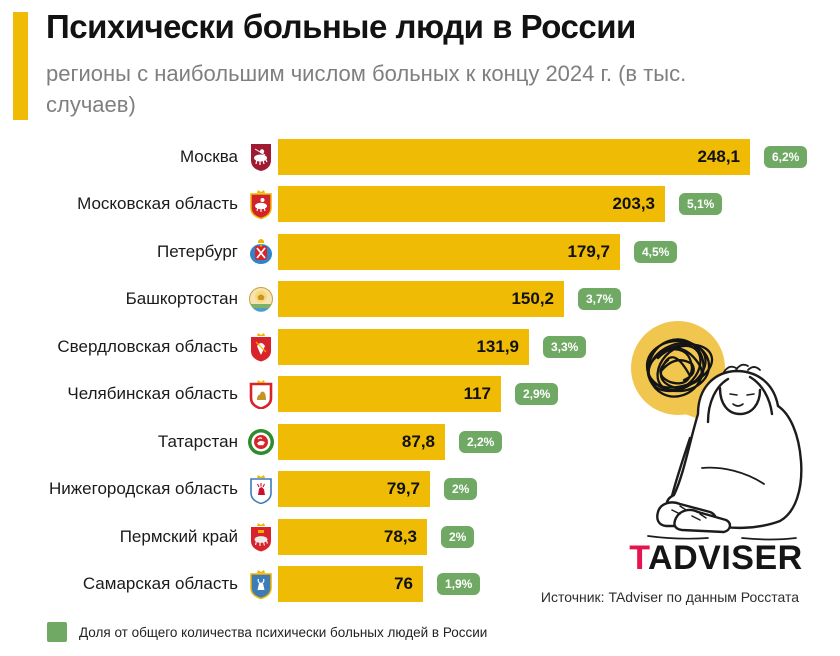  What do you see at coordinates (208, 156) in the screenshot?
I see `region-label: Москва` at bounding box center [208, 156].